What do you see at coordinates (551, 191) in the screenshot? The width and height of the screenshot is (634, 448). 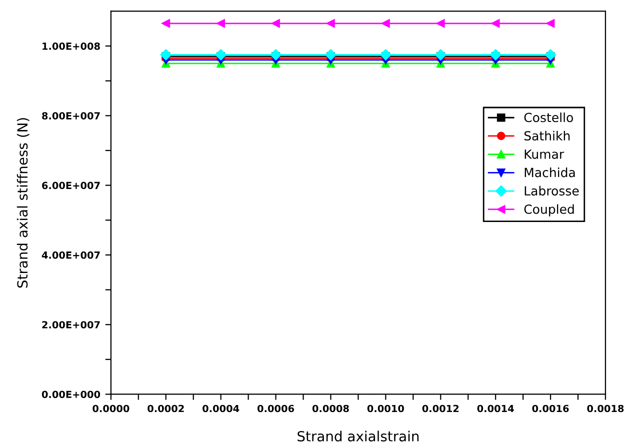 I see `legend-label: Labrosse` at bounding box center [551, 191].